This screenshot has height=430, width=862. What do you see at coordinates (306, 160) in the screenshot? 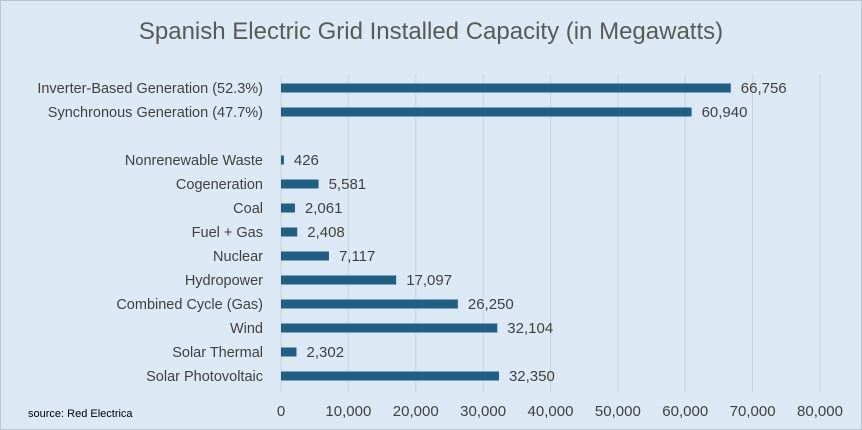
I see `data-label: 426` at bounding box center [306, 160].